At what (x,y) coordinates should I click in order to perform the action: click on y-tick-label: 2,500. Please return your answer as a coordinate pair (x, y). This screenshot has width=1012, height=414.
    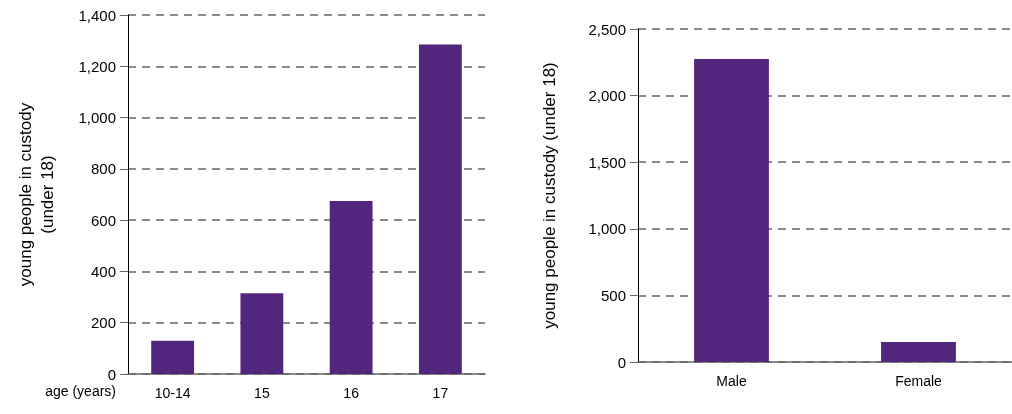
    Looking at the image, I should click on (607, 29).